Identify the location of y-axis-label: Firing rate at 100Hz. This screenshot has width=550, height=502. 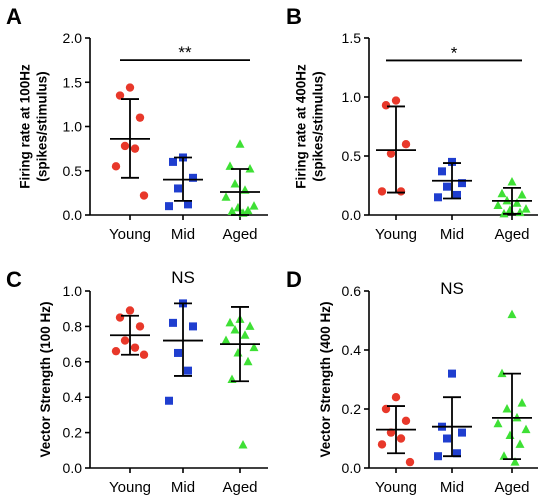
(25, 126).